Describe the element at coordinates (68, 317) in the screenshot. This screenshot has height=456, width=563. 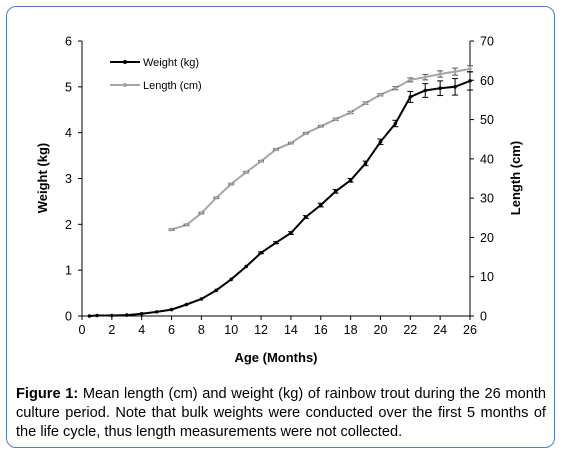
I see `y-left-tick-label: 0` at that location.